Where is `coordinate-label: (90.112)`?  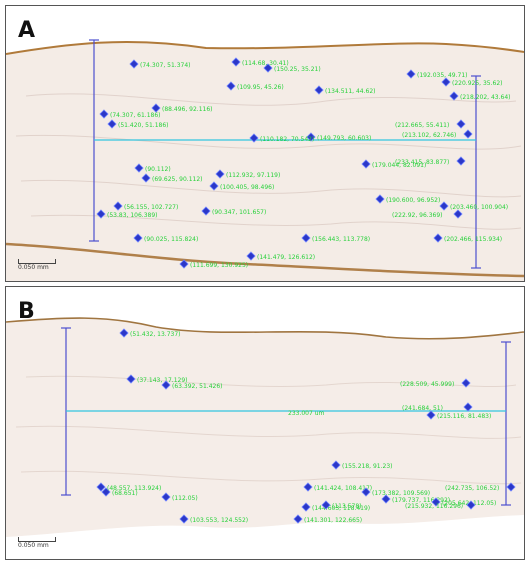 coordinate-label: (90.112) is located at coordinates (158, 169).